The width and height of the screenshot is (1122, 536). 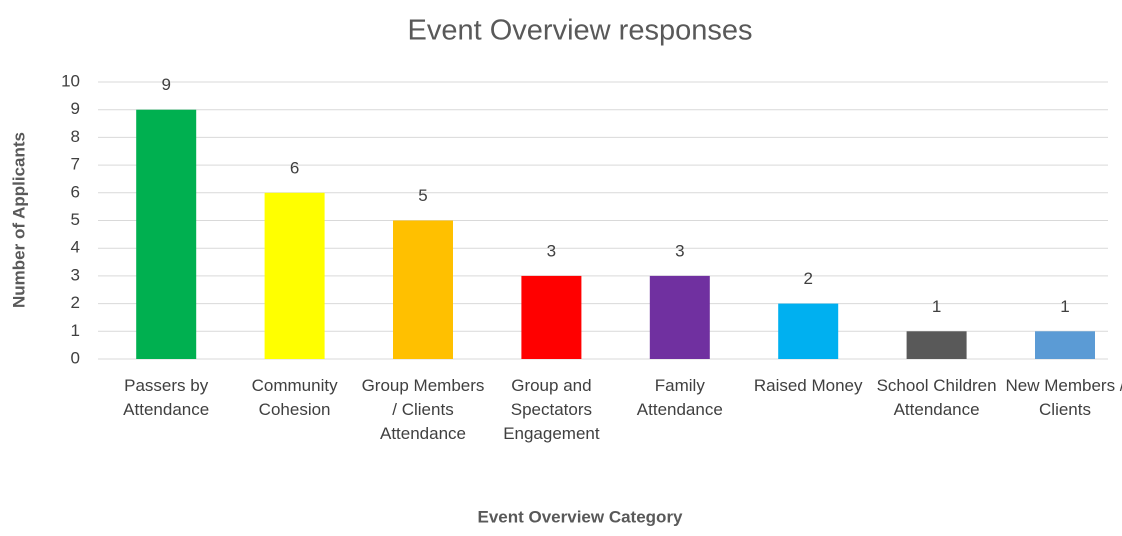 What do you see at coordinates (294, 167) in the screenshot?
I see `data-label: 6` at bounding box center [294, 167].